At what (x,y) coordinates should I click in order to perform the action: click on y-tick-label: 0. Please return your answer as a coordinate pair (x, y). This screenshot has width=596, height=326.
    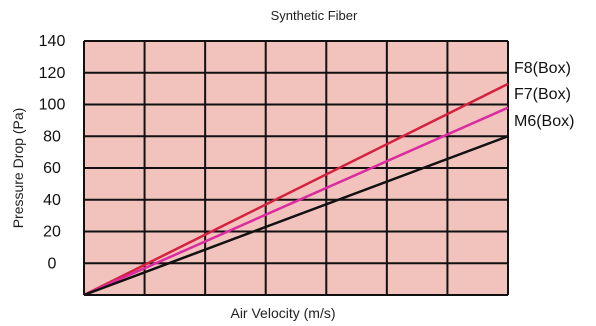
    Looking at the image, I should click on (52, 263).